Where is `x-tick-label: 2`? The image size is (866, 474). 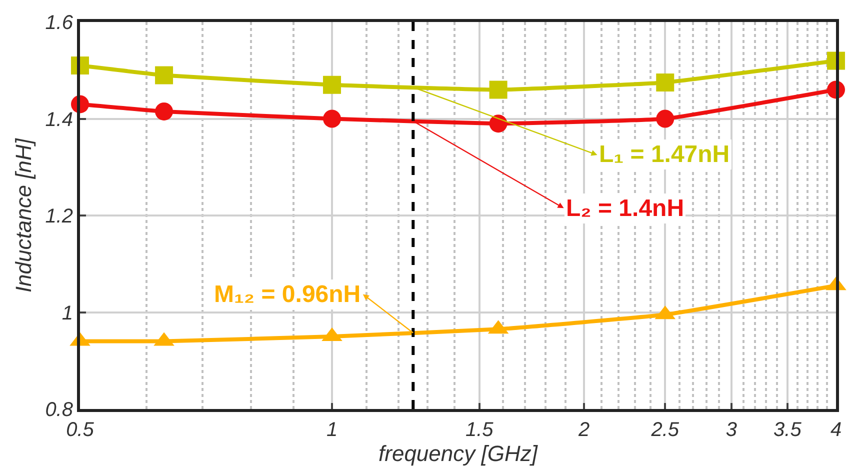 x-tick-label: 2 is located at coordinates (583, 430).